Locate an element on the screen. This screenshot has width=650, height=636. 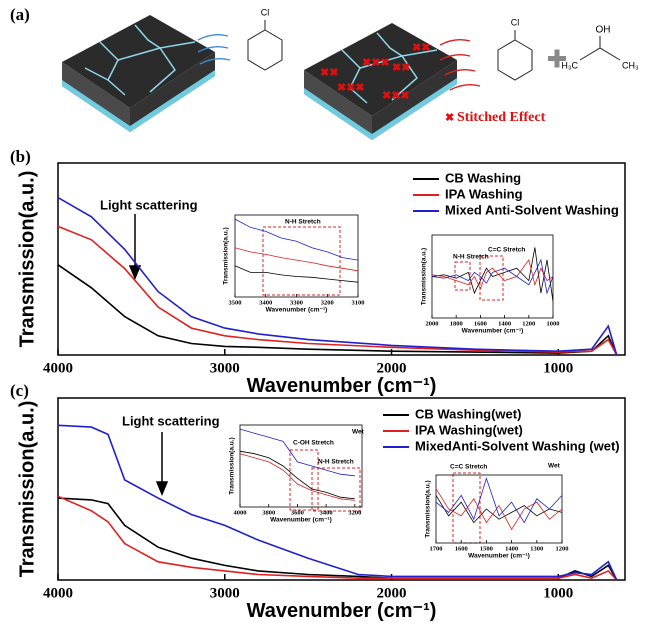
x-tick-label: 1500 is located at coordinates (486, 549).